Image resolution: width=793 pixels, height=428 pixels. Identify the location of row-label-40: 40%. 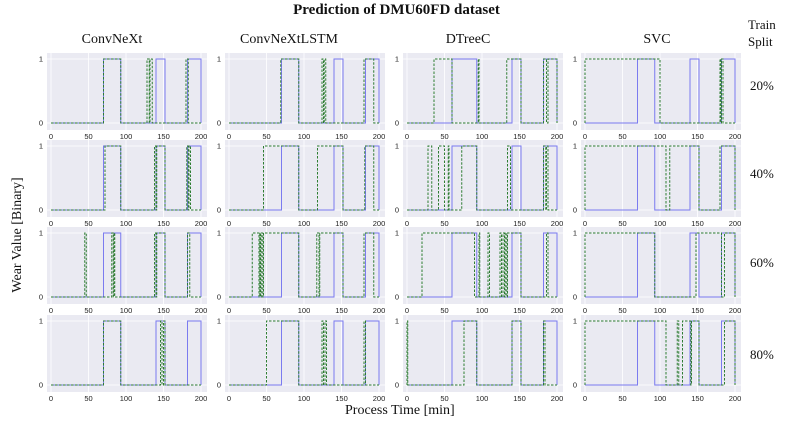
(762, 173).